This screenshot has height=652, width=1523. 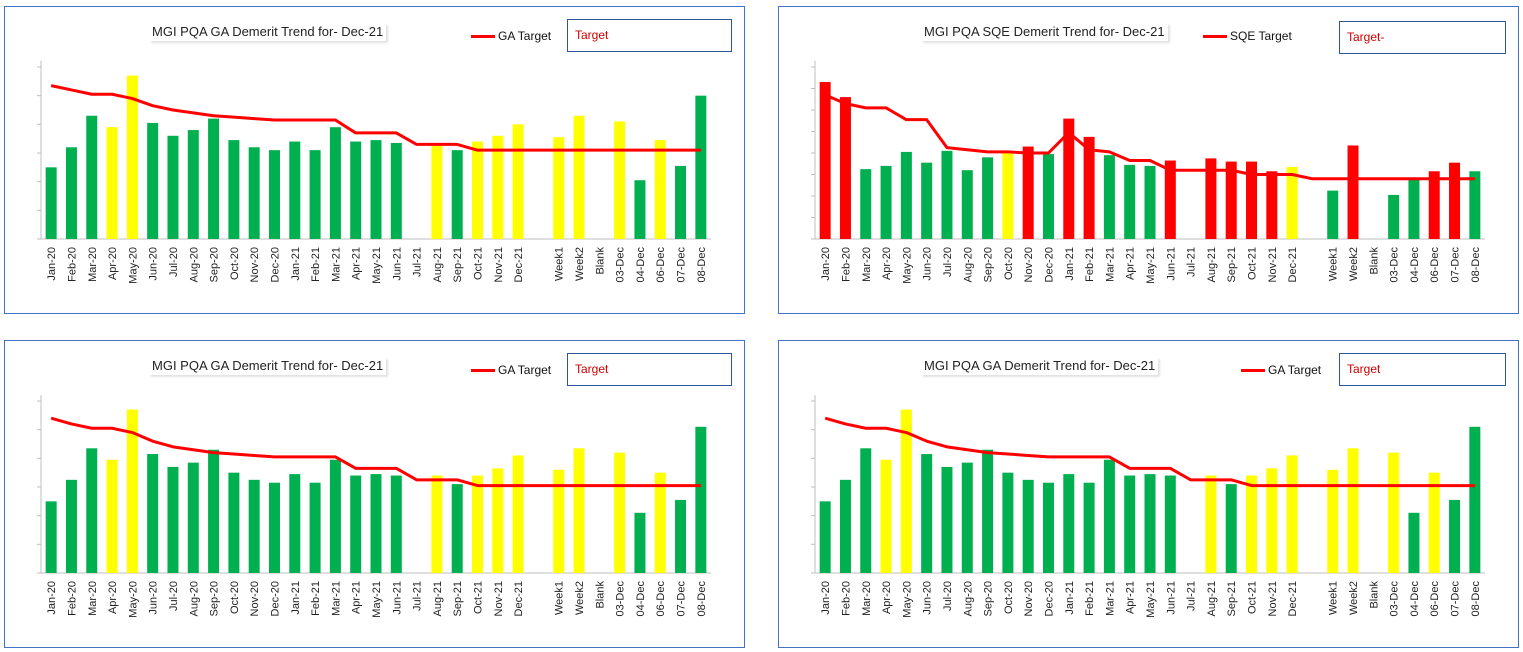 I want to click on x-tick-label: 08-Dec, so click(x=1476, y=265).